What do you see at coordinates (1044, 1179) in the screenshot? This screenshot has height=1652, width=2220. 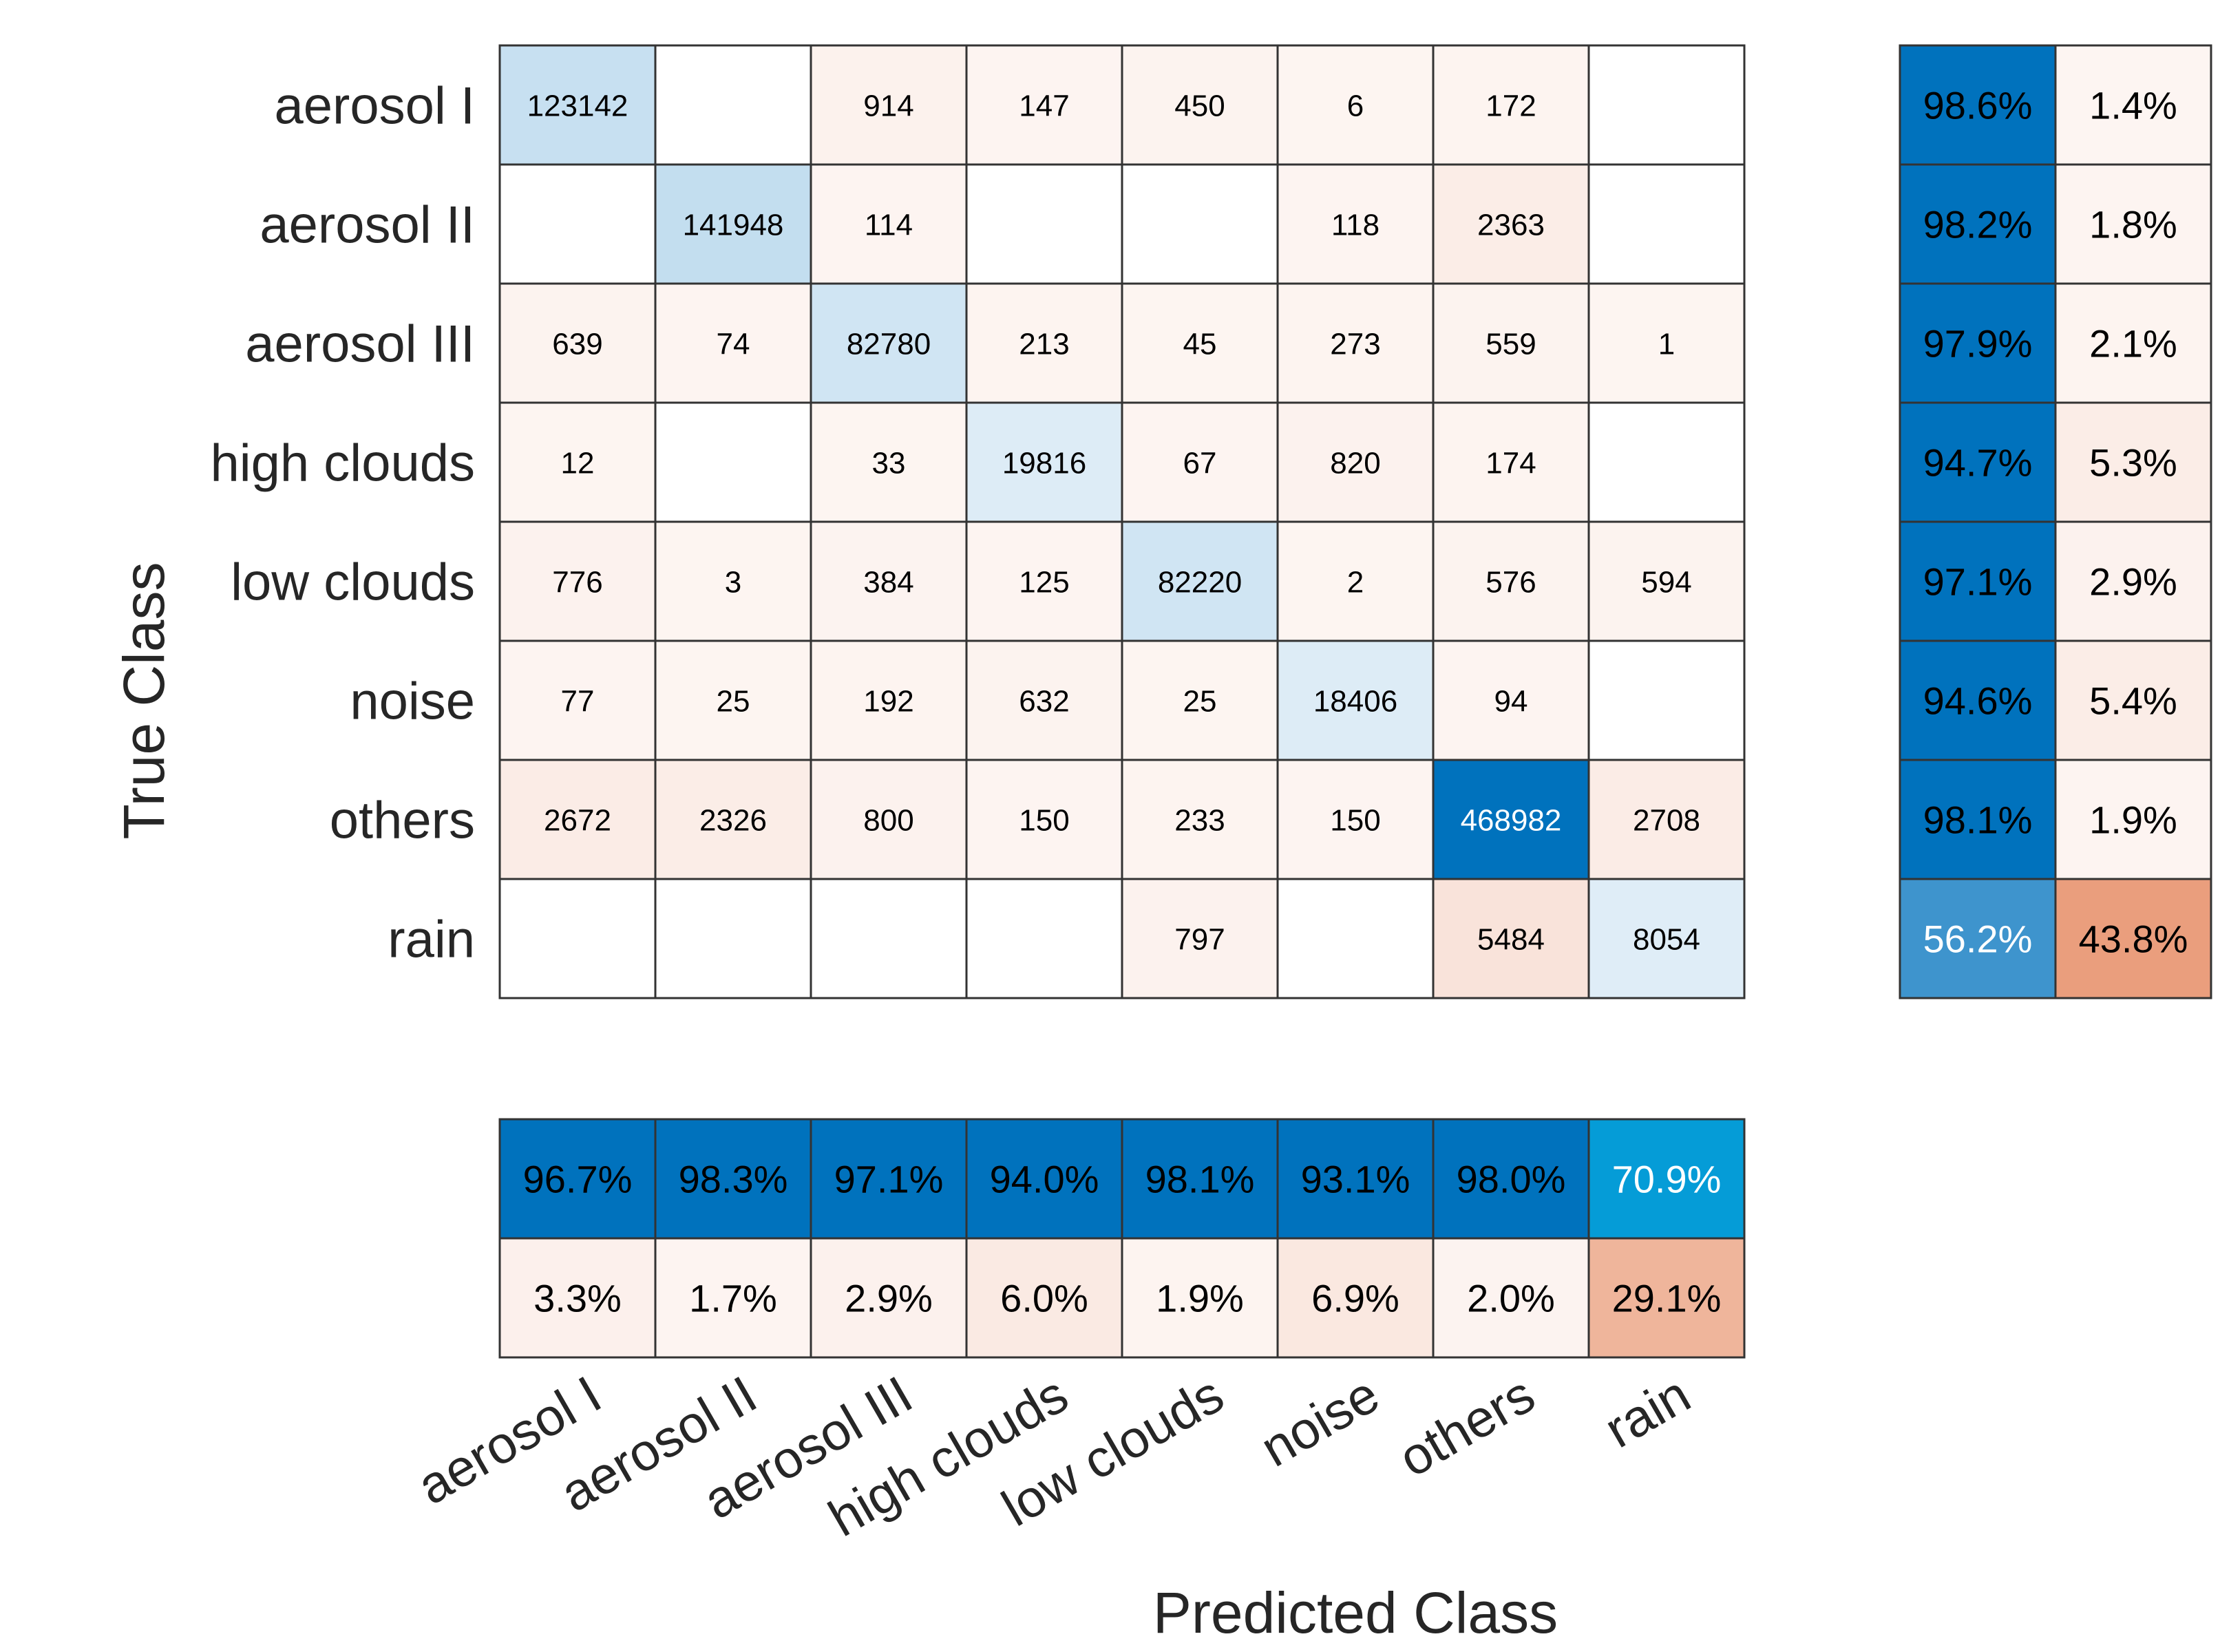 I see `col-summary-correct-cell-label: 94.0%` at bounding box center [1044, 1179].